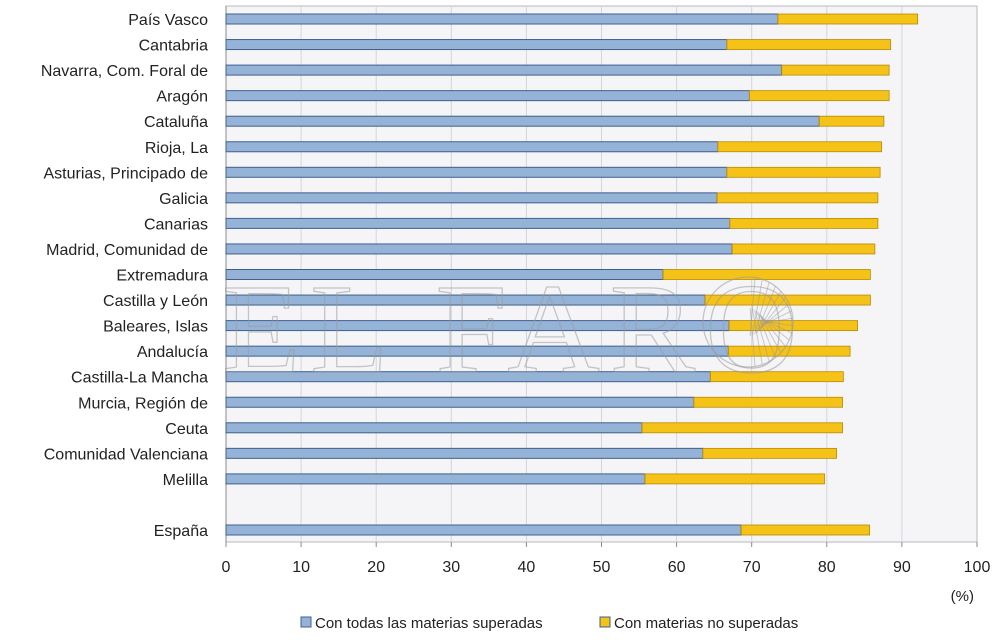 This screenshot has width=1000, height=644. What do you see at coordinates (226, 567) in the screenshot?
I see `x-tick-label: 0` at bounding box center [226, 567].